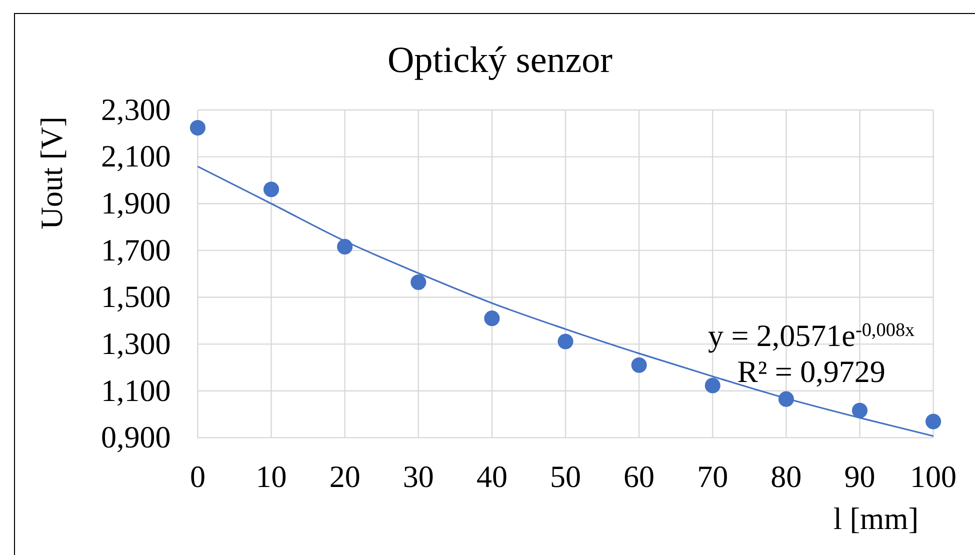 The image size is (975, 555). I want to click on y-tick-label: 1,500, so click(135, 296).